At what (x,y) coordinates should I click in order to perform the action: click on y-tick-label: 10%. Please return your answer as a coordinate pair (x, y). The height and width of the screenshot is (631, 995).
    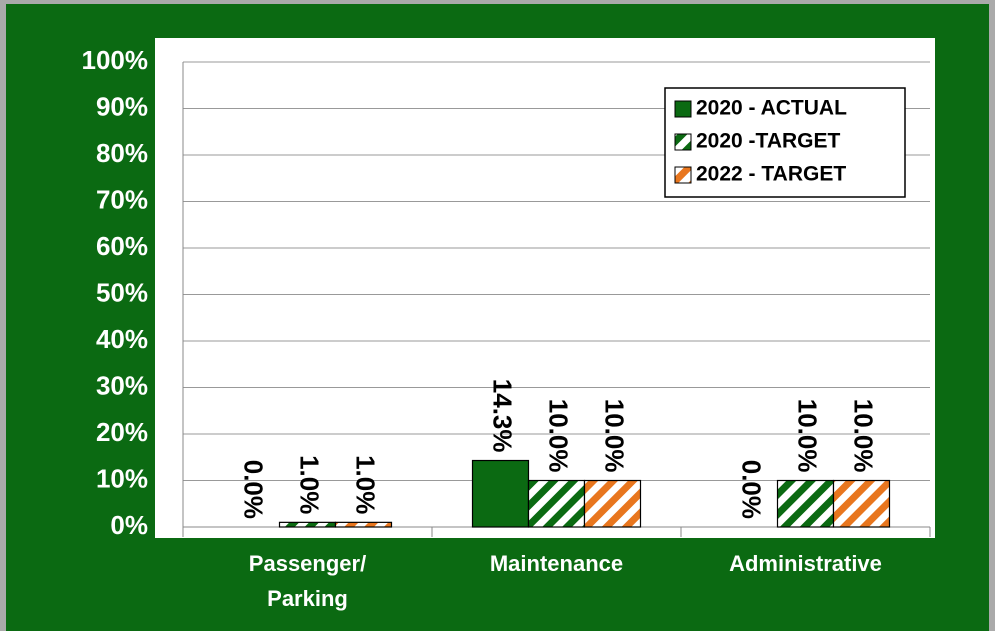
    Looking at the image, I should click on (122, 478).